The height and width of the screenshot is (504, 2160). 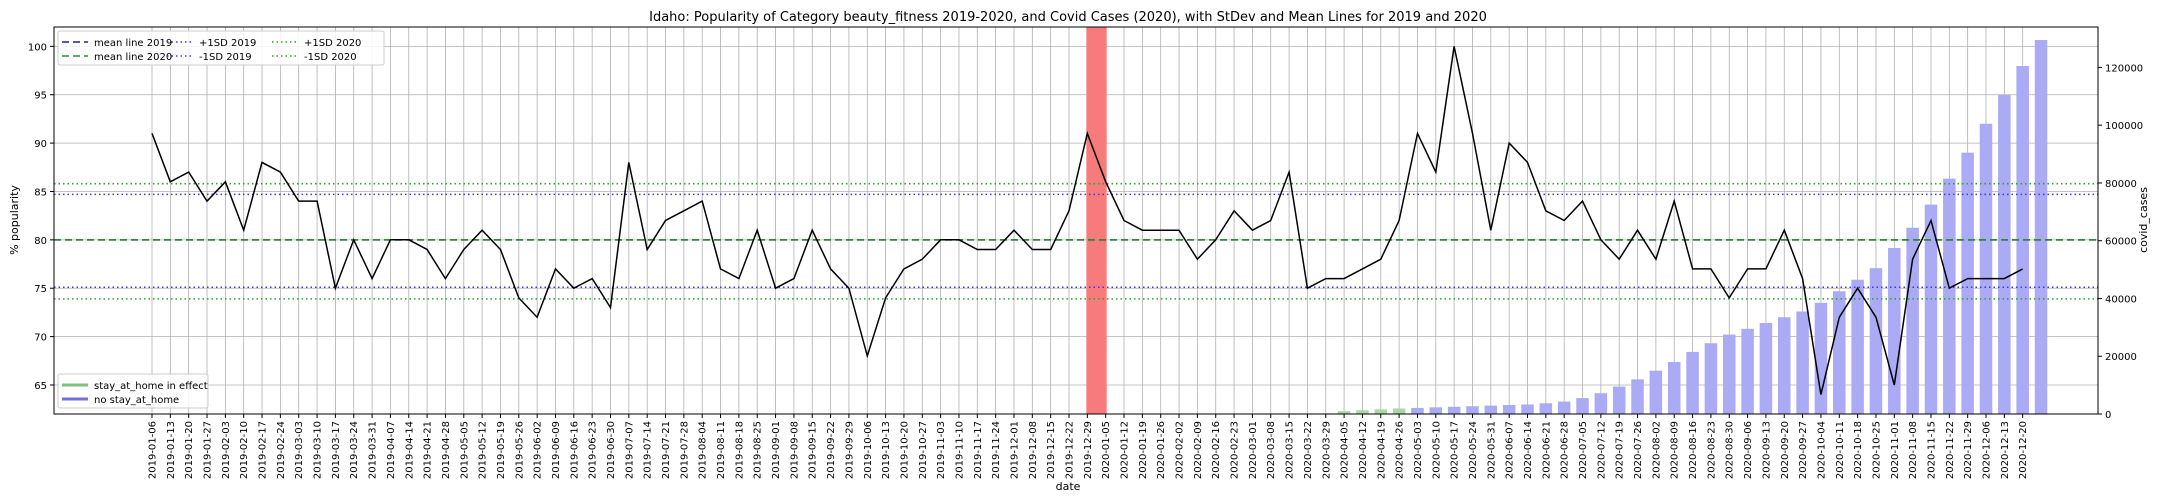 I want to click on left-tick-label: 75, so click(x=40, y=289).